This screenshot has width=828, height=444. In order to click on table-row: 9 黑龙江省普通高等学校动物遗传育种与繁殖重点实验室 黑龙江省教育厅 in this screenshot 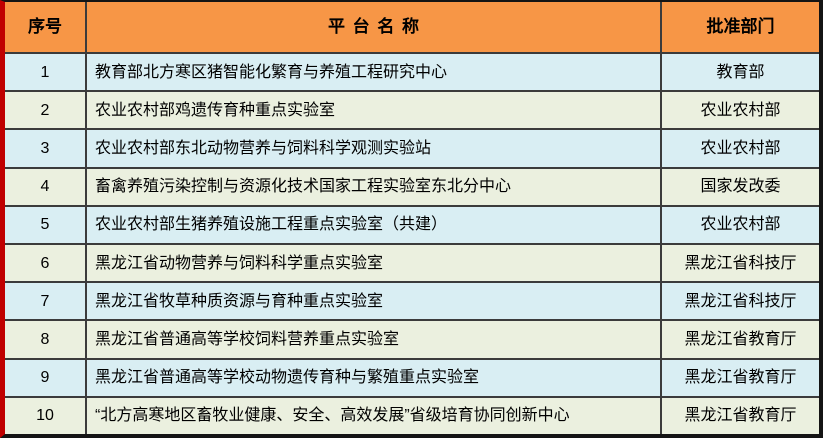, I will do `click(412, 376)`.